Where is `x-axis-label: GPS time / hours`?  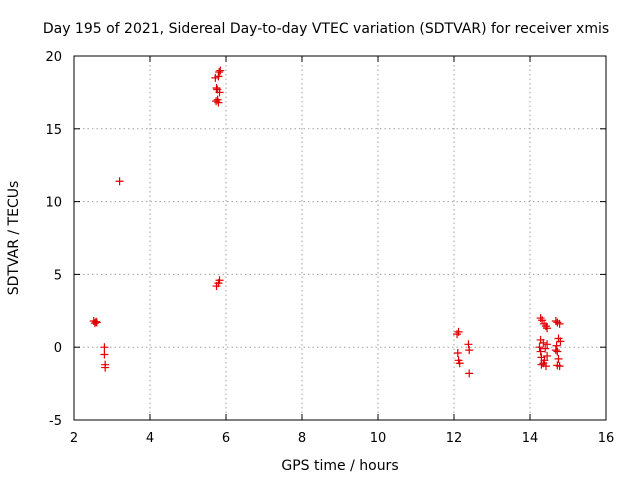 x-axis-label: GPS time / hours is located at coordinates (339, 466).